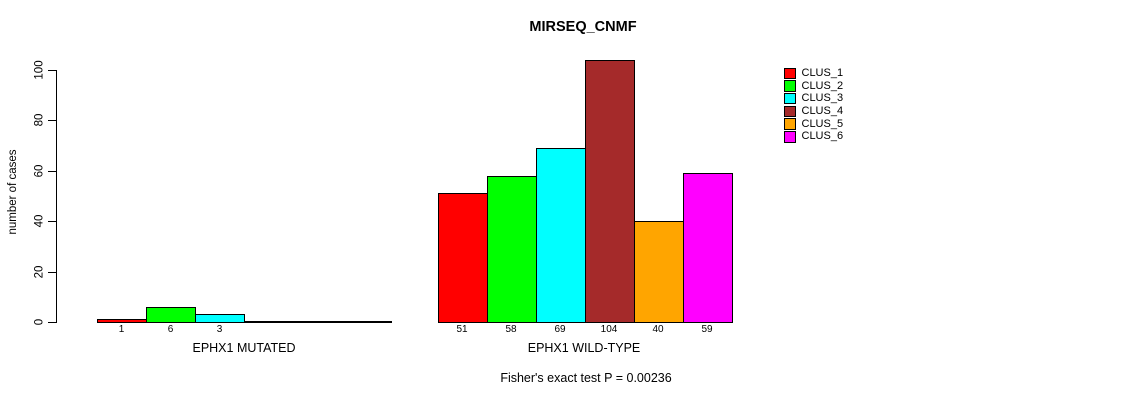 This screenshot has width=1140, height=400. Describe the element at coordinates (560, 329) in the screenshot. I see `bar-value-label: 69` at that location.